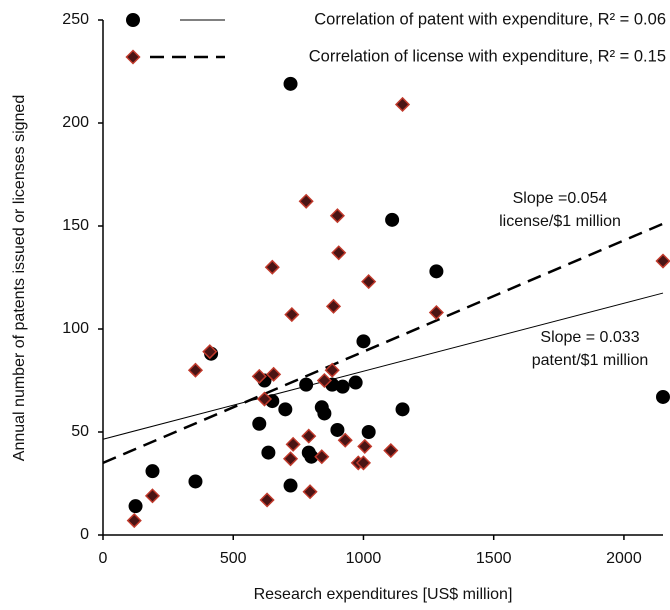 The height and width of the screenshot is (610, 670). Describe the element at coordinates (560, 198) in the screenshot. I see `annotation: Slope =0.054` at that location.